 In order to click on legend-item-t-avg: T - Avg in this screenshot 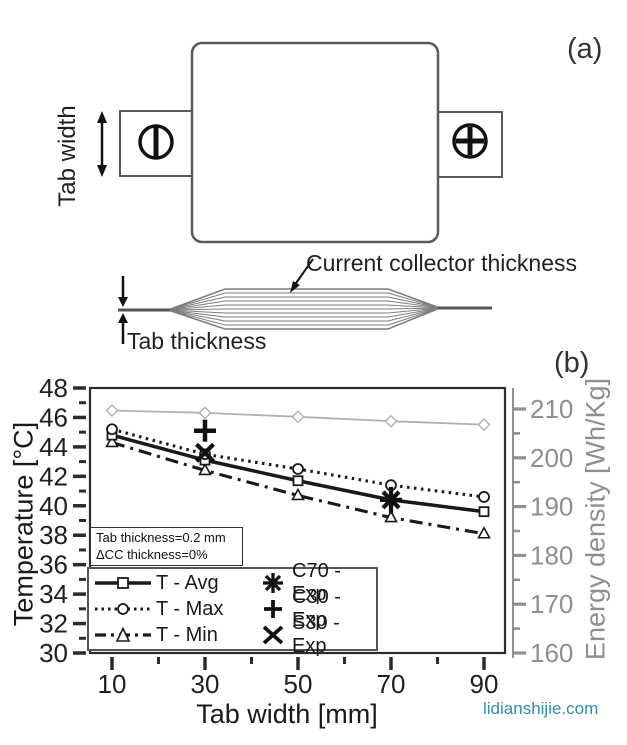, I will do `click(176, 583)`.